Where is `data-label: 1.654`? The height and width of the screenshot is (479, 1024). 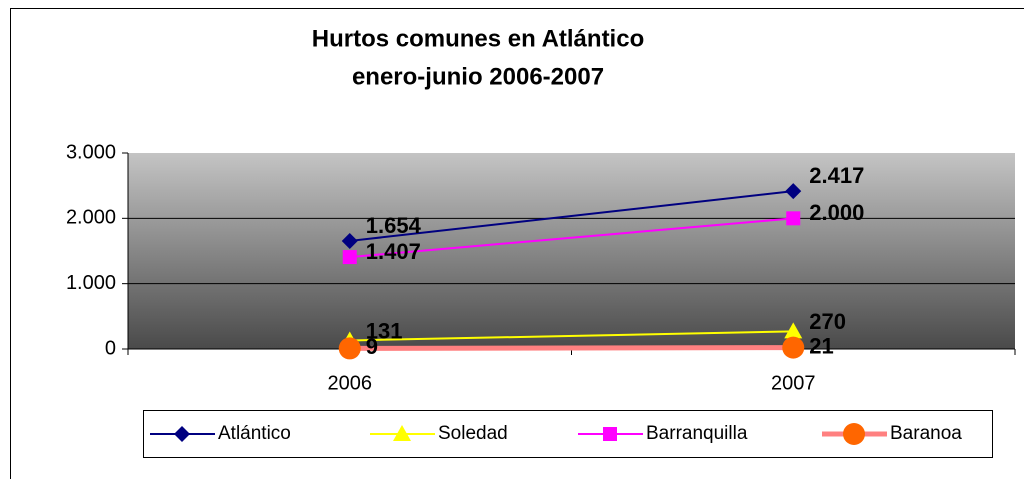
data-label: 1.654 is located at coordinates (394, 225).